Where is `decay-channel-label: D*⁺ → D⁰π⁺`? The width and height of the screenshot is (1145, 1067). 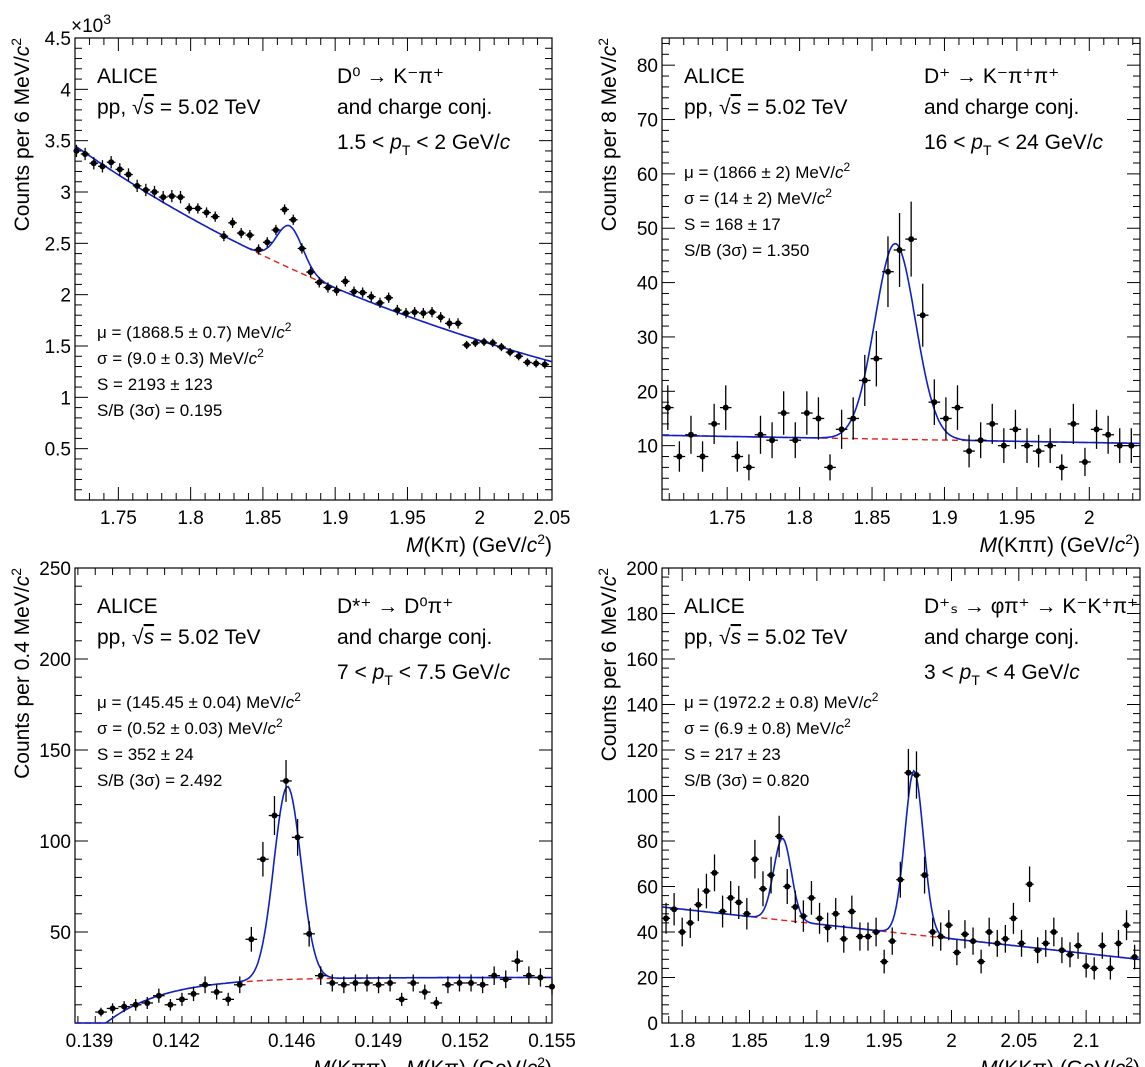 decay-channel-label: D*⁺ → D⁰π⁺ is located at coordinates (395, 606).